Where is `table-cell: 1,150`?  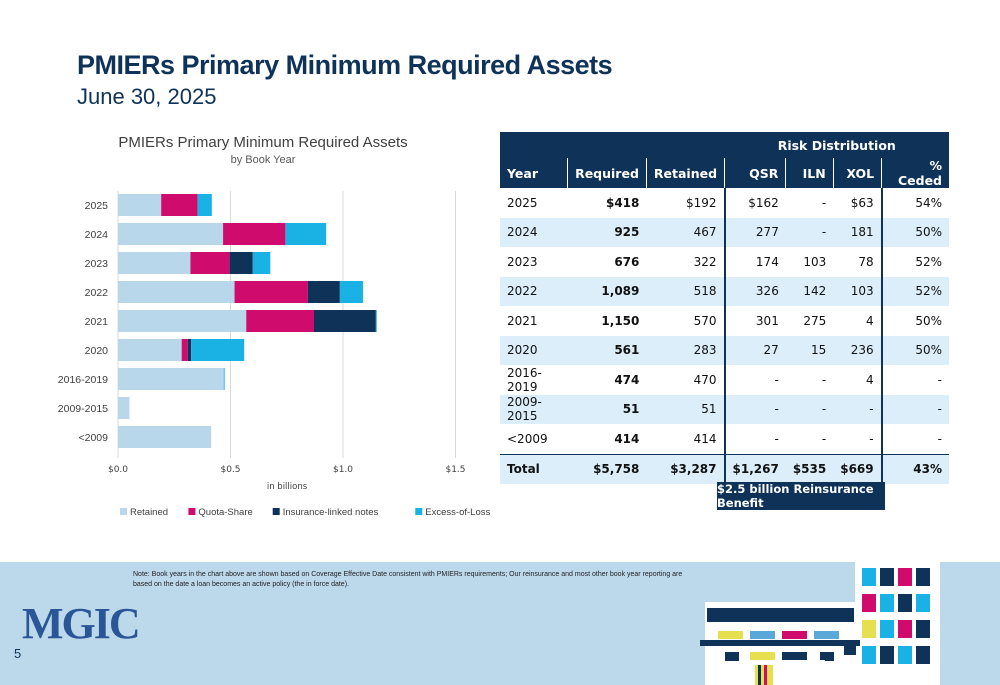
table-cell: 1,150 is located at coordinates (620, 320).